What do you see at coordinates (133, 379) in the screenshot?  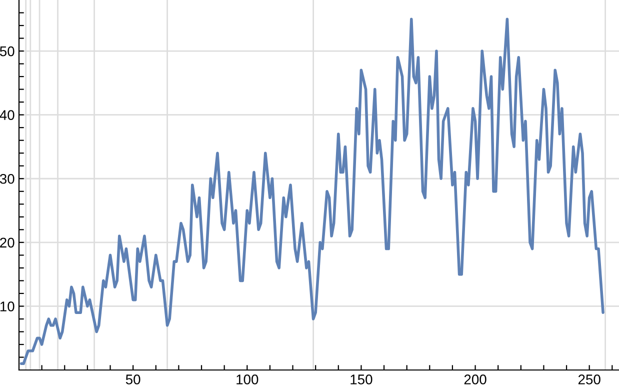 I see `x-tick-label: 50` at bounding box center [133, 379].